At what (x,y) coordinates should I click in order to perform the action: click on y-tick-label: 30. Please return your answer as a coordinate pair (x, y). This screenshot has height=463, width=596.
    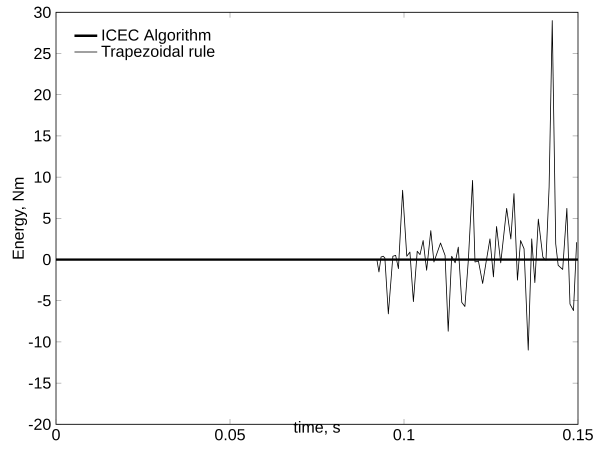
    Looking at the image, I should click on (42, 12).